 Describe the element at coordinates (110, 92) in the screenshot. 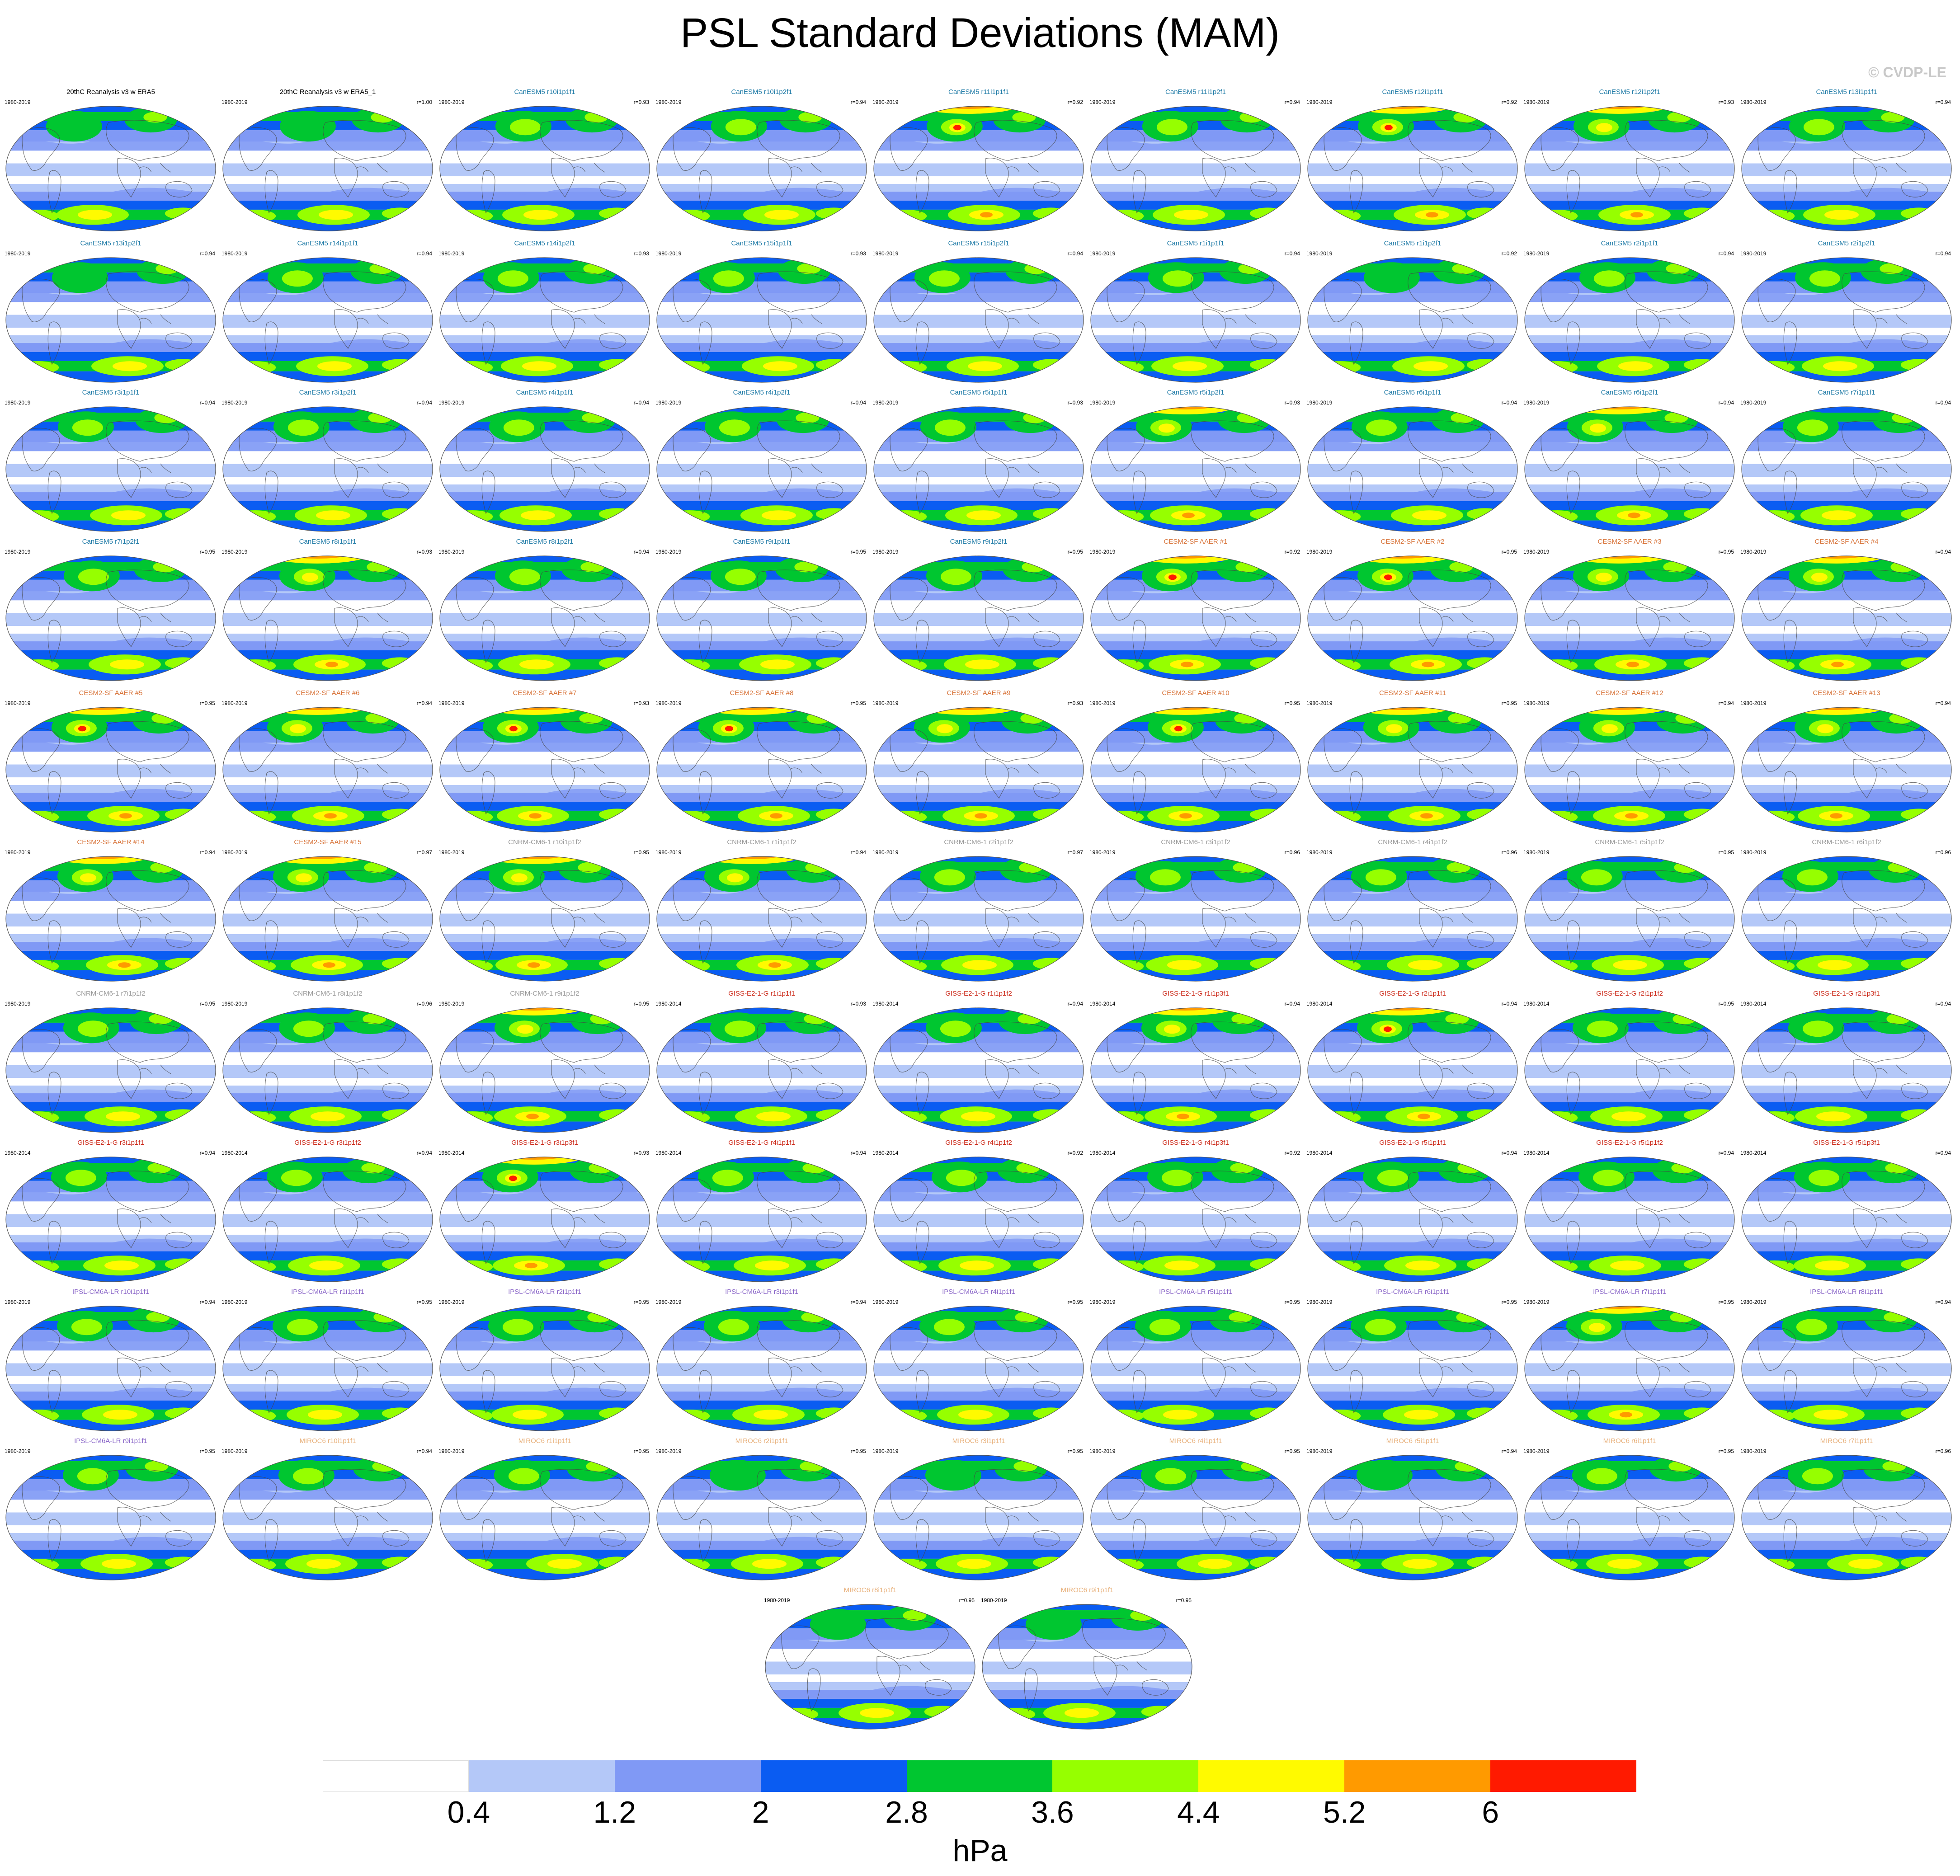

I see `panel-title: 20thC Reanalysis v3 w ERA5` at that location.